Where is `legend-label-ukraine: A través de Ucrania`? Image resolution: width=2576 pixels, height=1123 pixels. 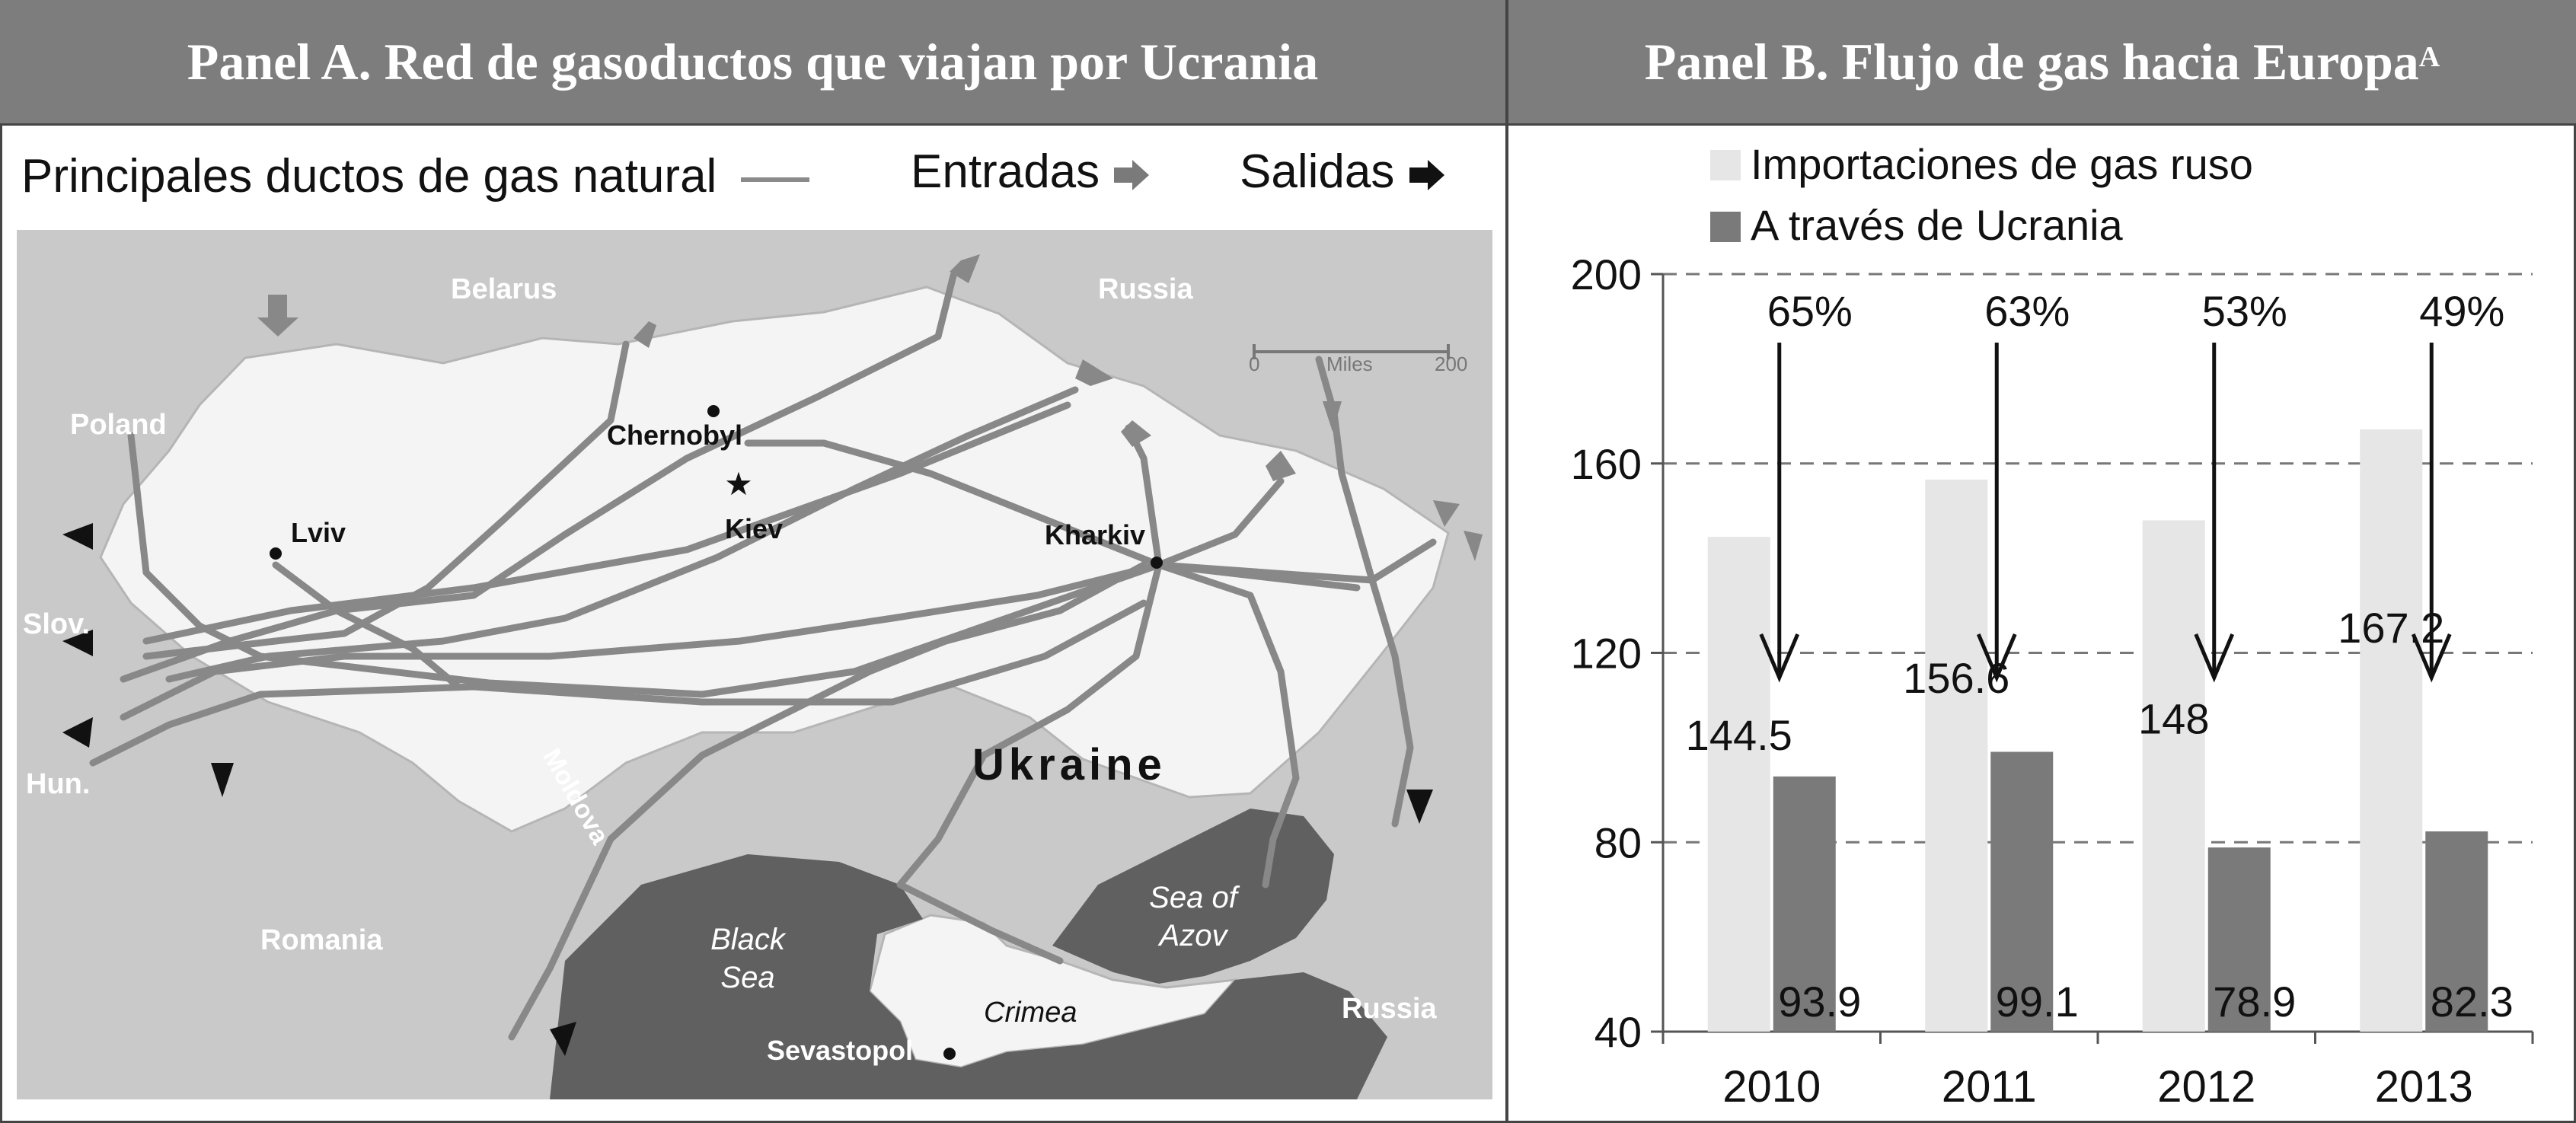 legend-label-ukraine: A través de Ucrania is located at coordinates (1937, 225).